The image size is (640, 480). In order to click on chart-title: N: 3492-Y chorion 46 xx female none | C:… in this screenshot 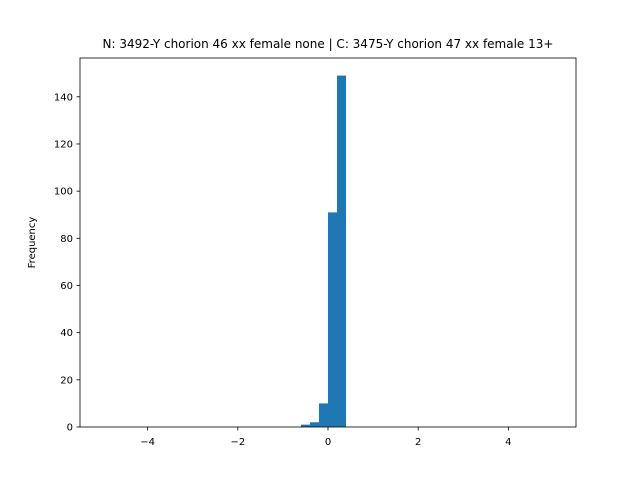, I will do `click(328, 44)`.